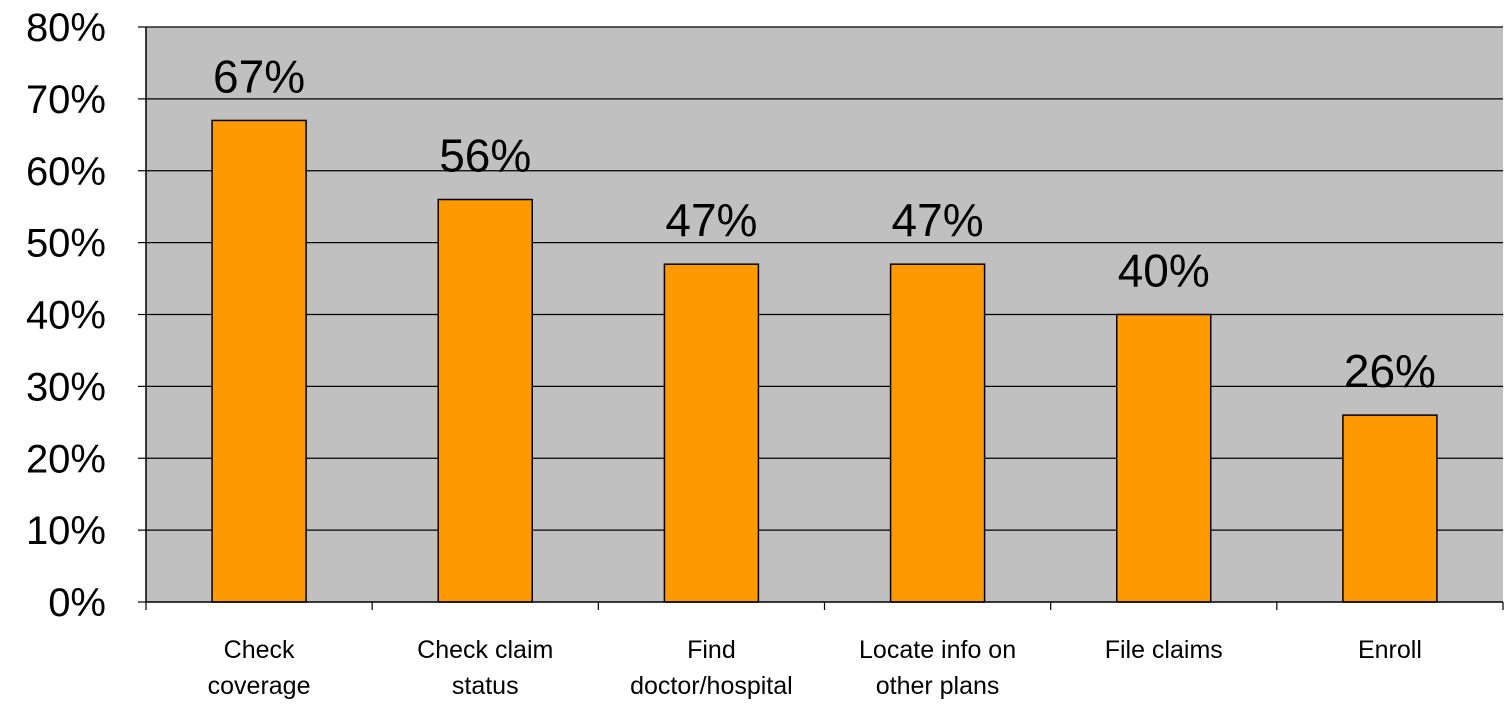 The image size is (1505, 707). What do you see at coordinates (711, 668) in the screenshot?
I see `x-tick-label: Find doctor/hospital` at bounding box center [711, 668].